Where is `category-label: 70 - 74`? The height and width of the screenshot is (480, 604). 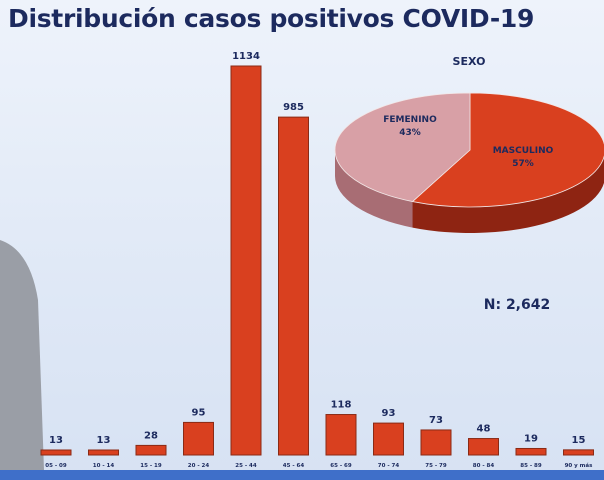 category-label: 70 - 74 is located at coordinates (389, 466).